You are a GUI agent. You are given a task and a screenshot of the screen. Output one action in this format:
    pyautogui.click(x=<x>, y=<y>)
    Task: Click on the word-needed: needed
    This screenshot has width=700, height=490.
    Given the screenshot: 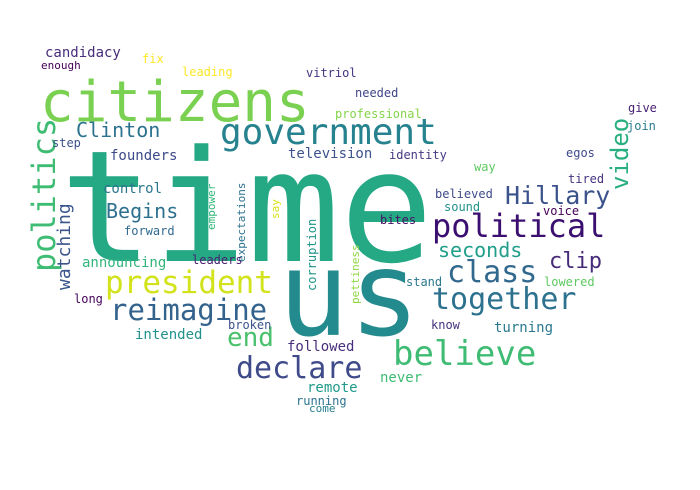 What is the action you would take?
    pyautogui.click(x=377, y=93)
    